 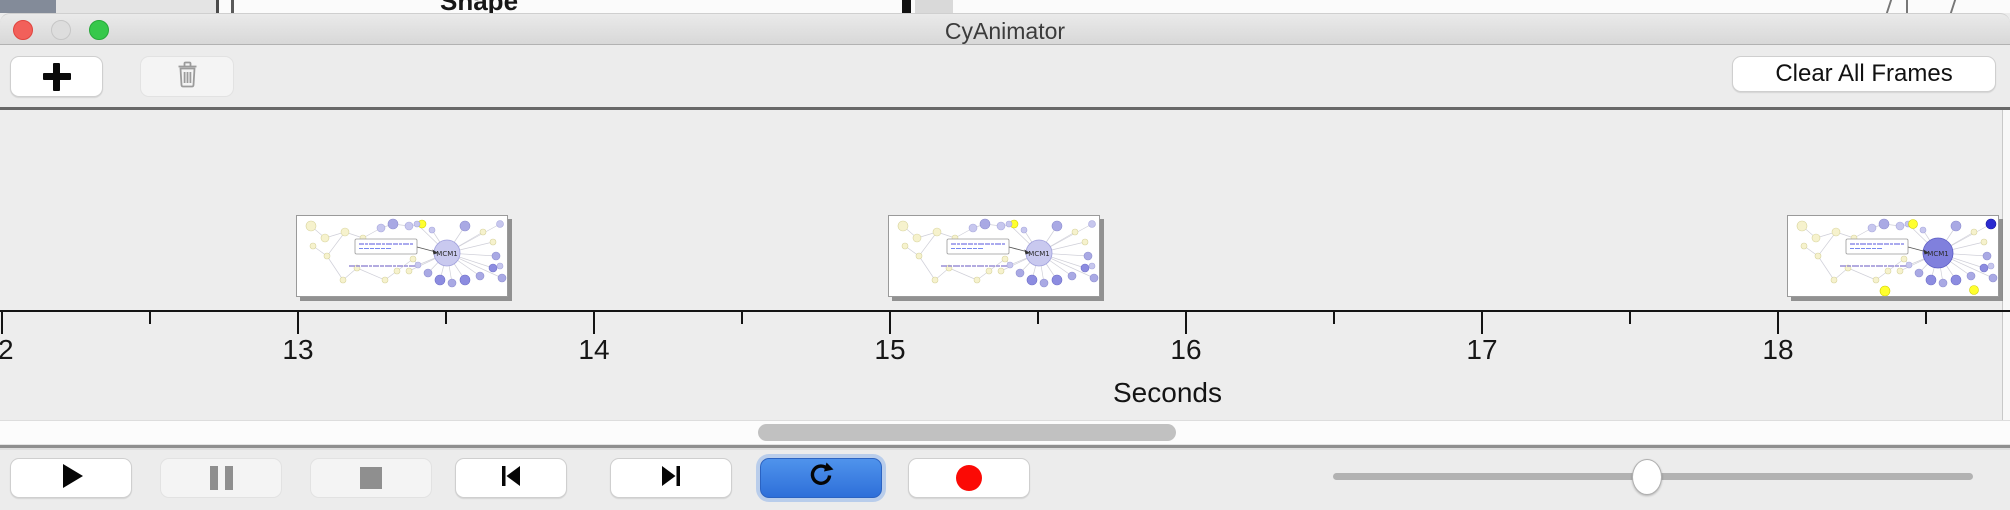 I want to click on tick-label: 14, so click(x=594, y=349).